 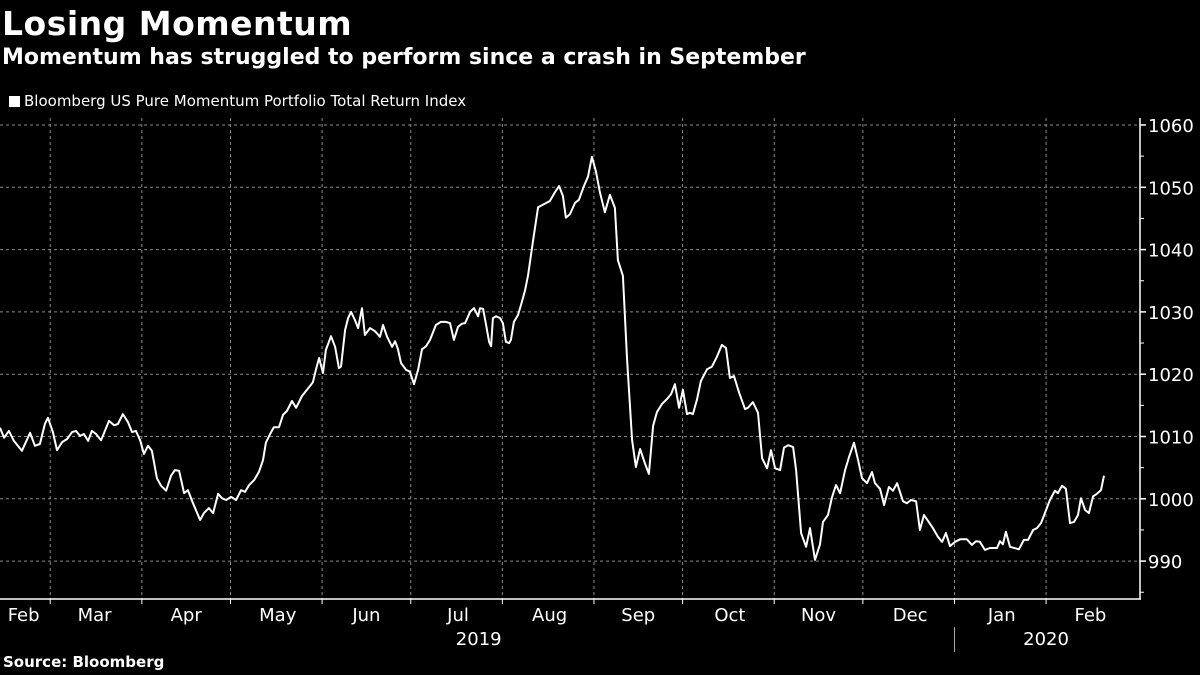 I want to click on y-tick-label: 1000, so click(x=1171, y=500).